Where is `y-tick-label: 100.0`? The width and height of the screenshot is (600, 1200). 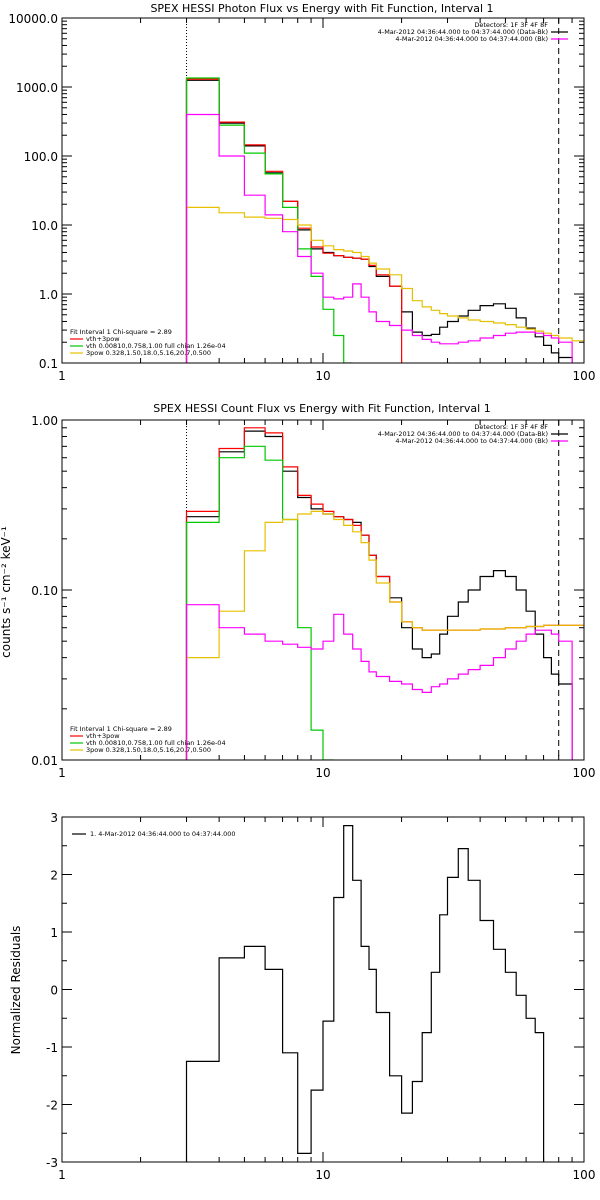
y-tick-label: 100.0 is located at coordinates (41, 157).